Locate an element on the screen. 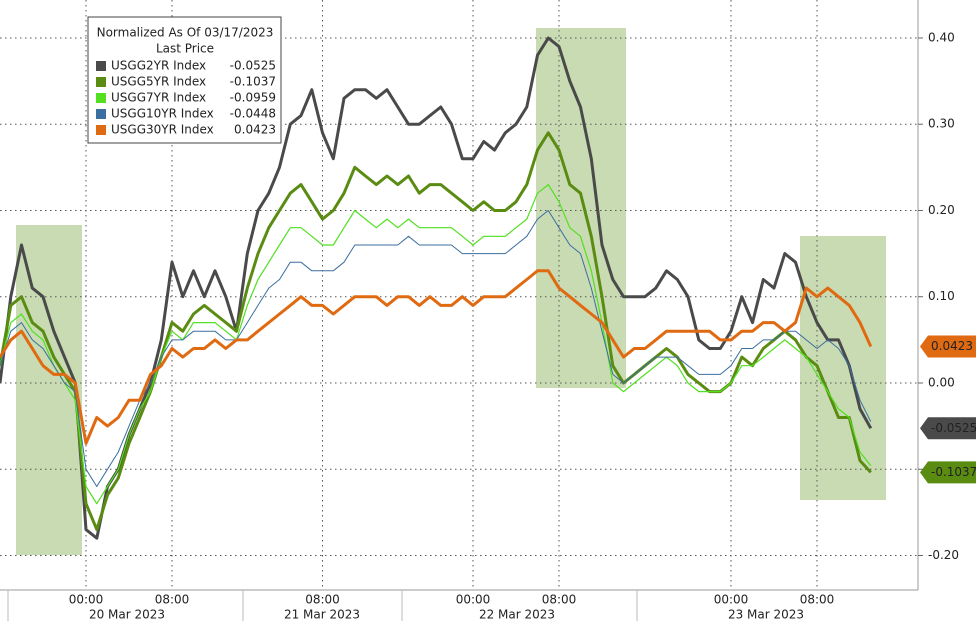 Image resolution: width=976 pixels, height=621 pixels. legend-subtitle: Last Price is located at coordinates (185, 49).